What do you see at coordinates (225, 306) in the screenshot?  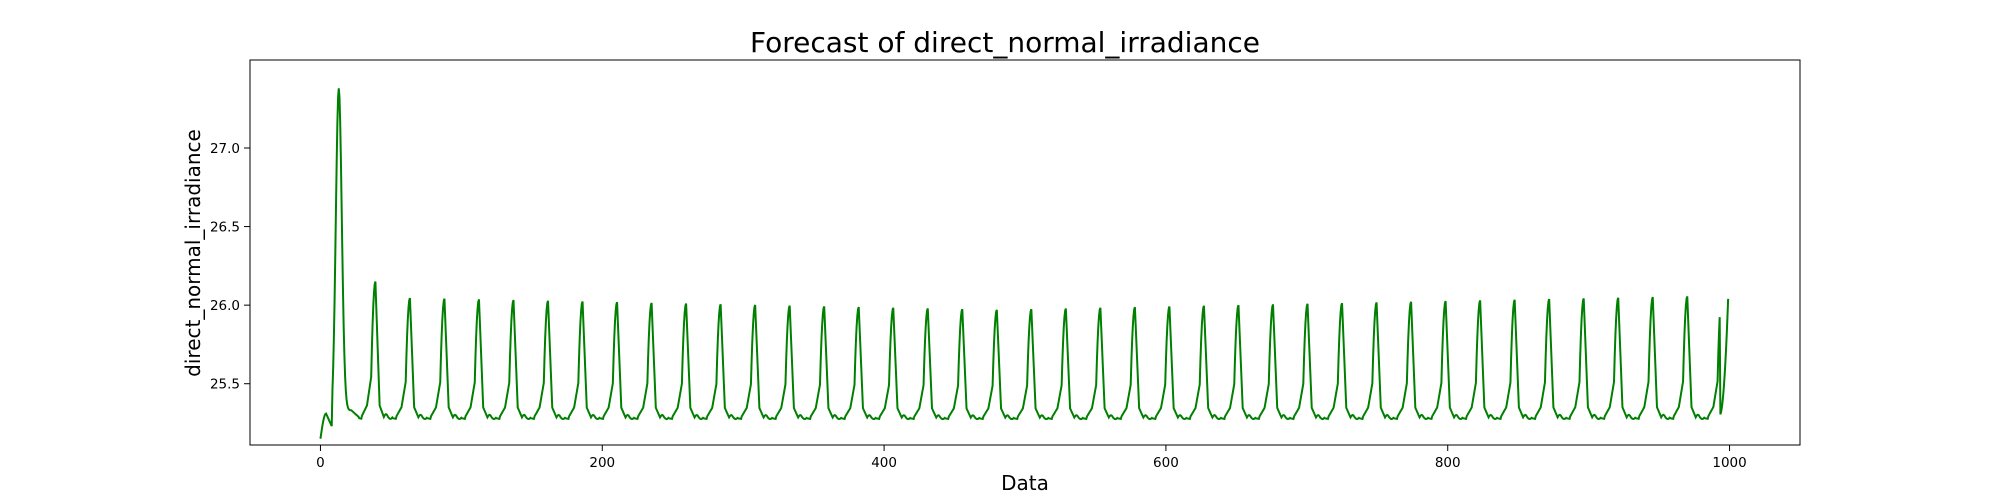 I see `y-tick-label: 26.0` at bounding box center [225, 306].